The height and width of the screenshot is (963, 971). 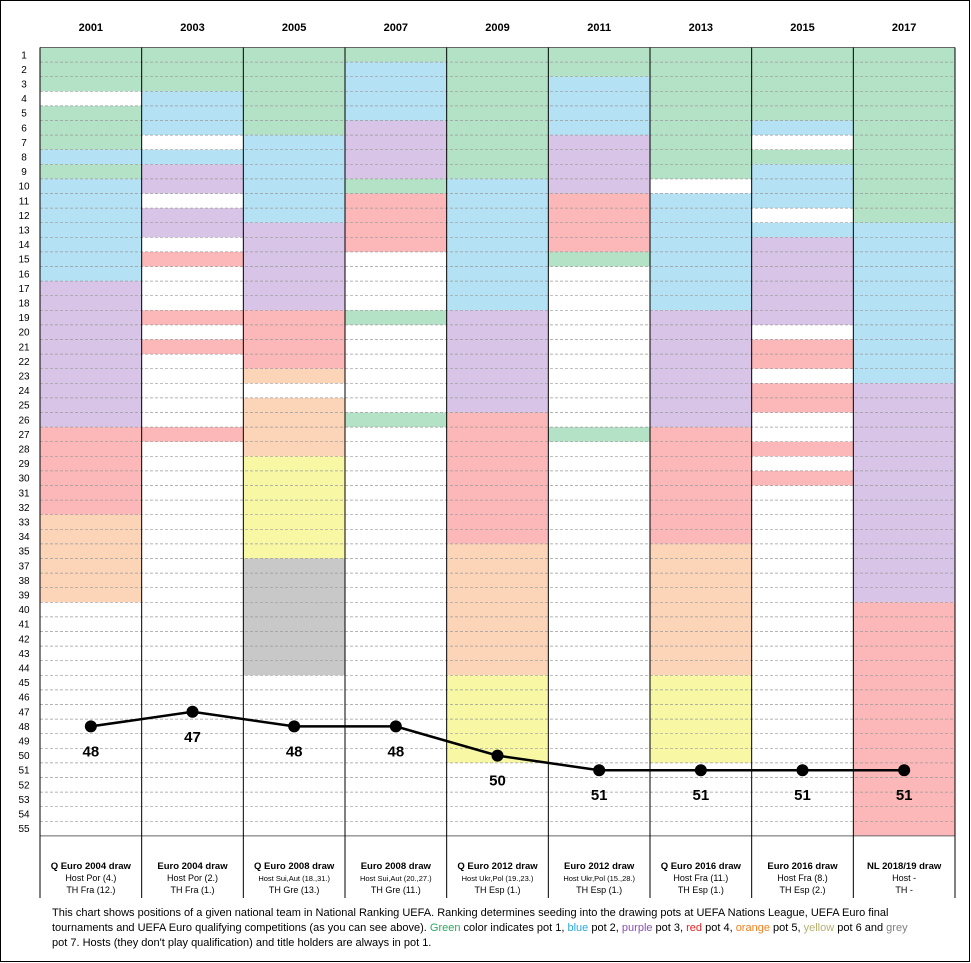 I want to click on row-label: 12, so click(x=24, y=216).